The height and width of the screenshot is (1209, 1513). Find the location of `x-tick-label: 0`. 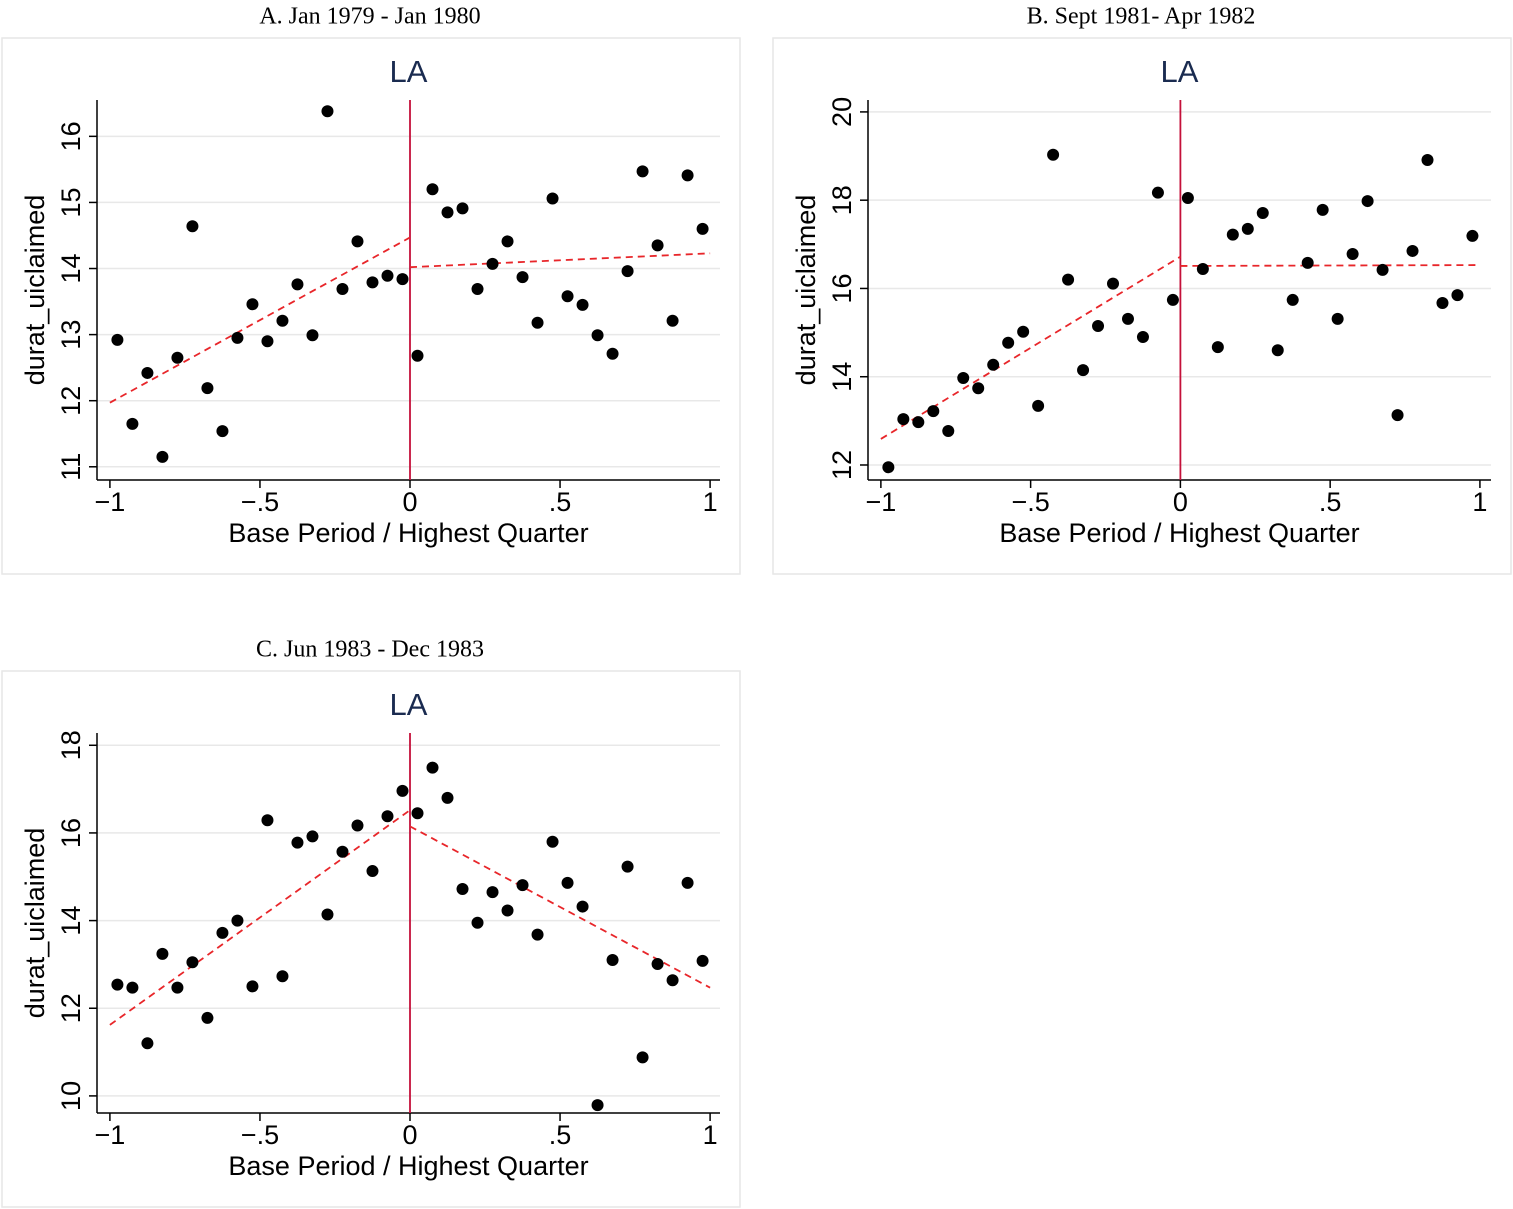

x-tick-label: 0 is located at coordinates (409, 1135).